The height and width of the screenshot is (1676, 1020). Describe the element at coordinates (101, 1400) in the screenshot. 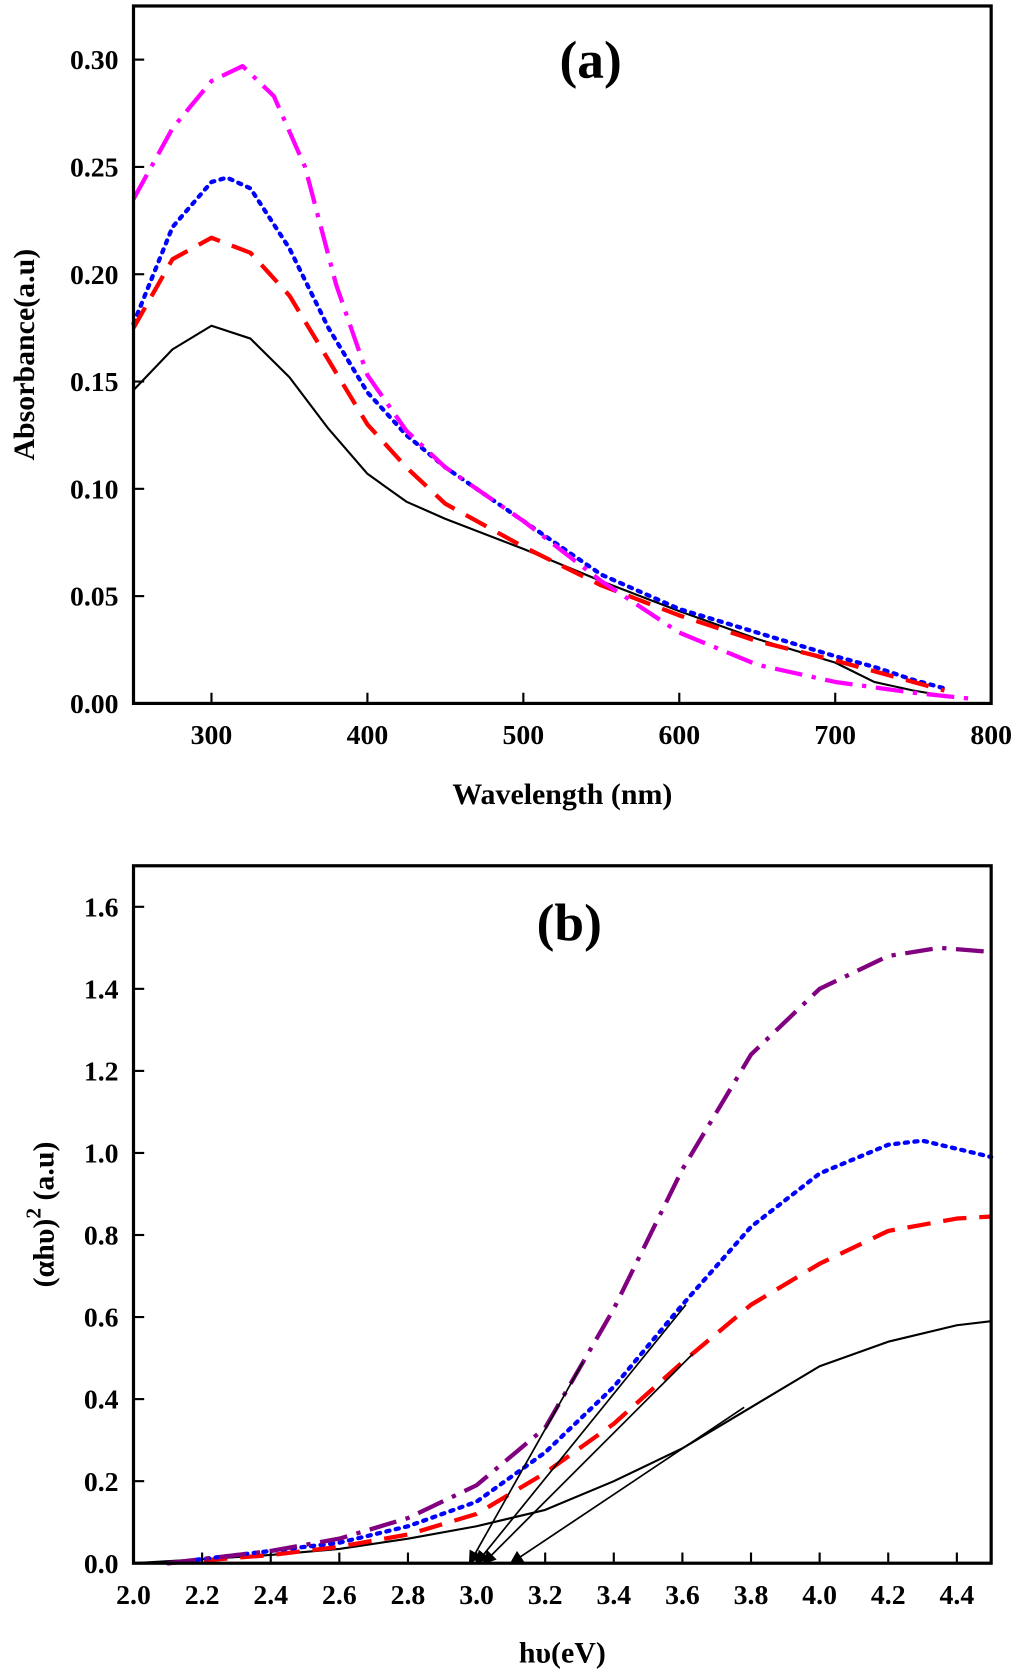

I see `y-tick-label: 0.4` at that location.